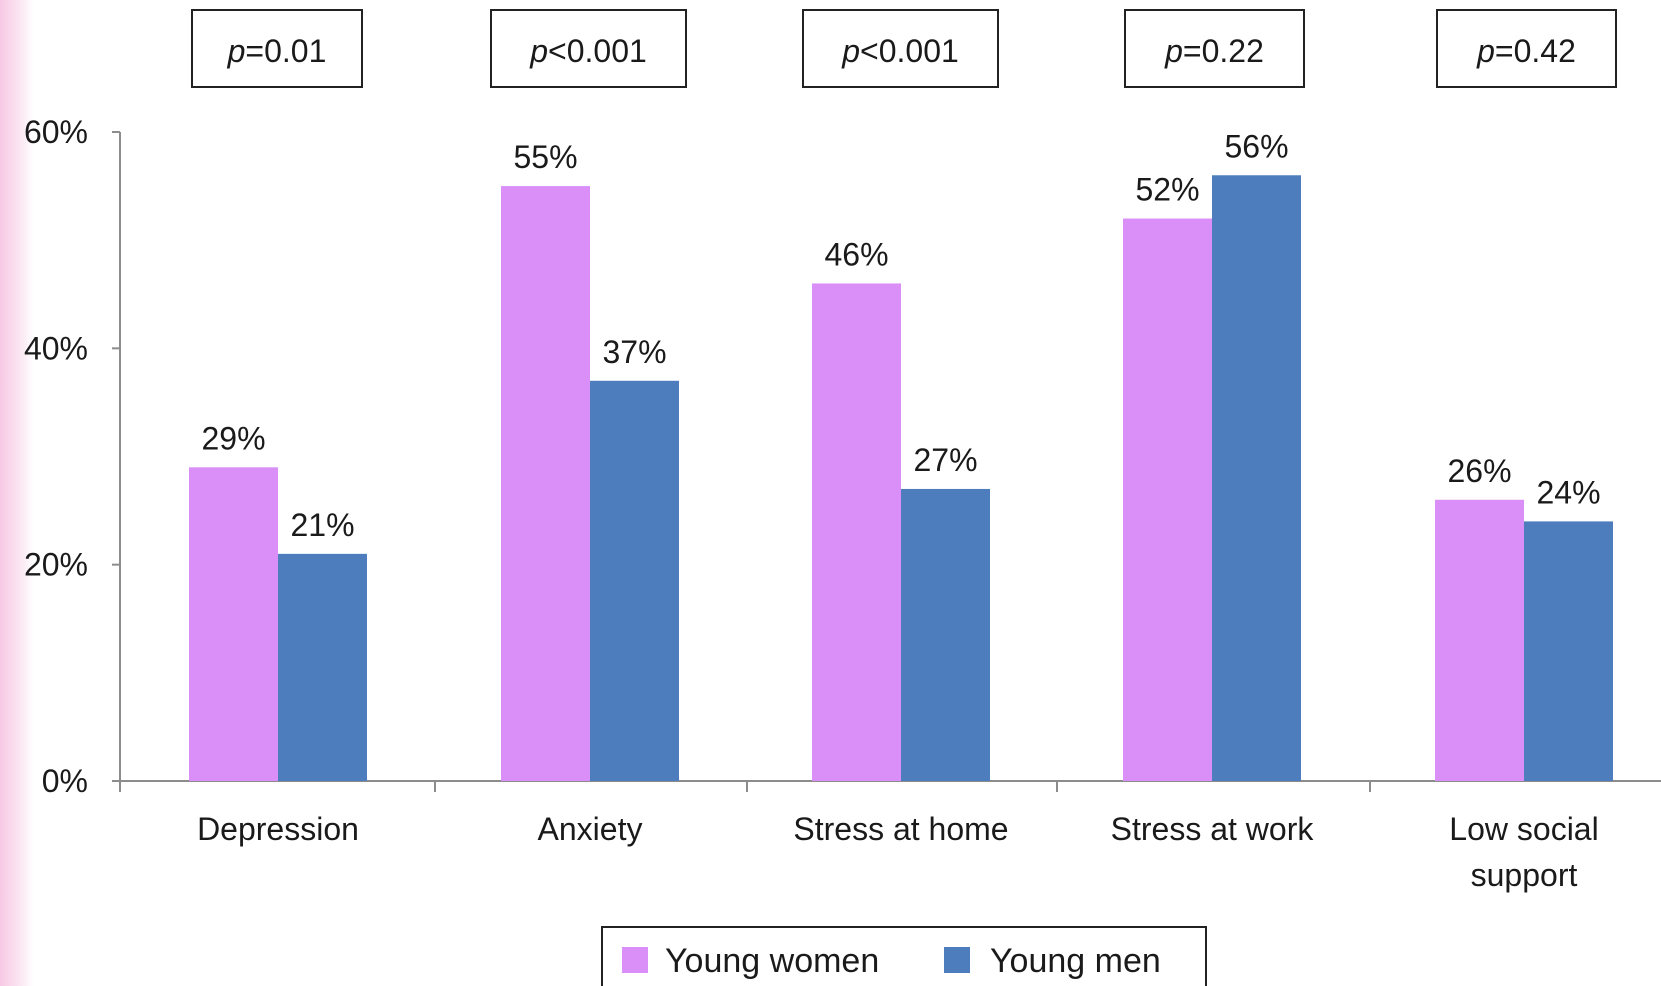 The image size is (1661, 986). I want to click on legend: Young women Young men, so click(904, 956).